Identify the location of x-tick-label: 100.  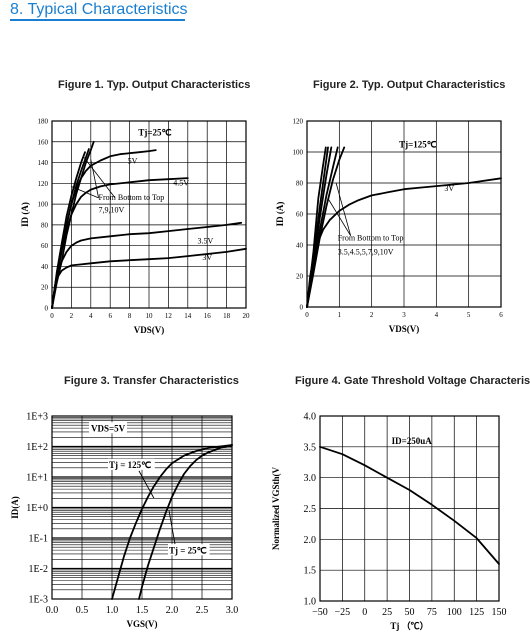
(454, 612).